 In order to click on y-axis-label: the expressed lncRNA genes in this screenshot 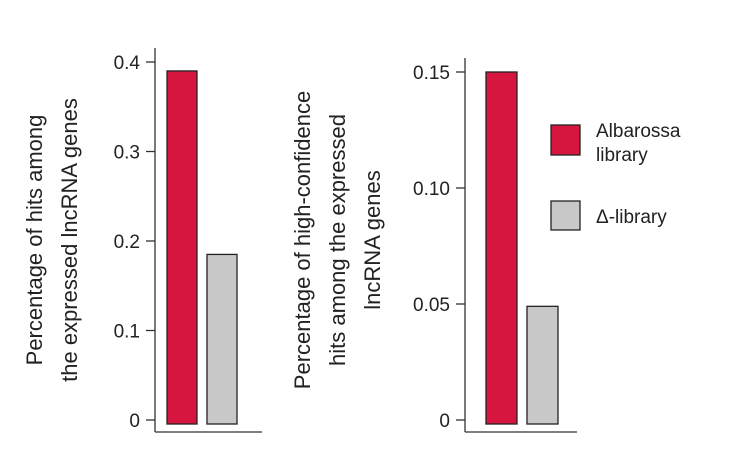, I will do `click(69, 240)`.